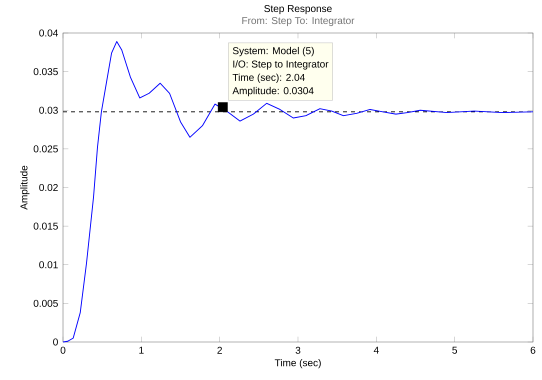 This screenshot has height=380, width=542. What do you see at coordinates (298, 9) in the screenshot?
I see `chart-title: Step Response` at bounding box center [298, 9].